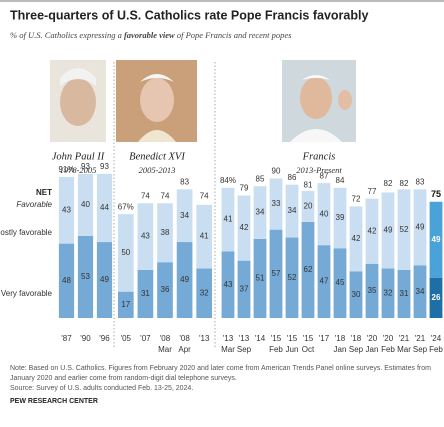 This screenshot has height=427, width=444. Describe the element at coordinates (228, 219) in the screenshot. I see `value-label: 41` at that location.